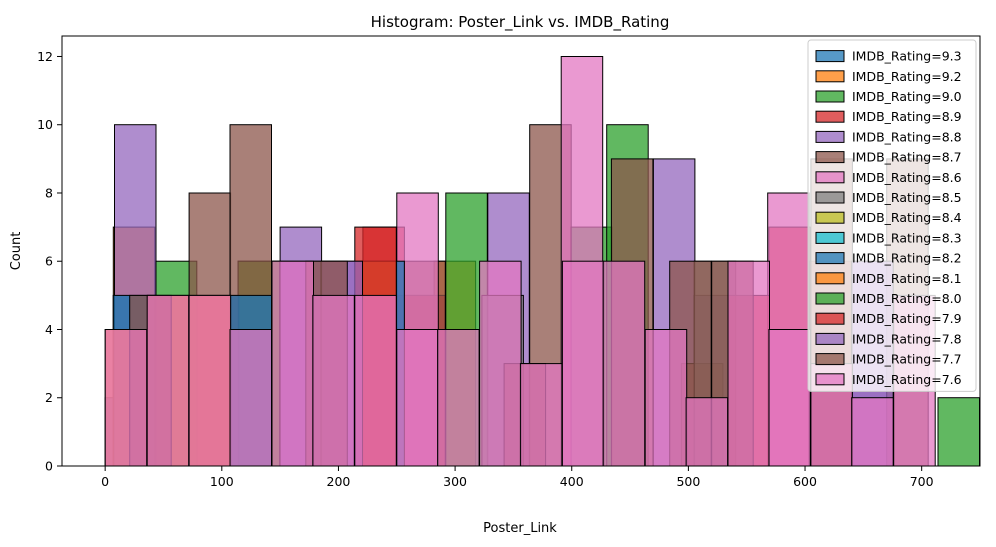  Describe the element at coordinates (805, 481) in the screenshot. I see `x-tick-label-6: 600` at that location.